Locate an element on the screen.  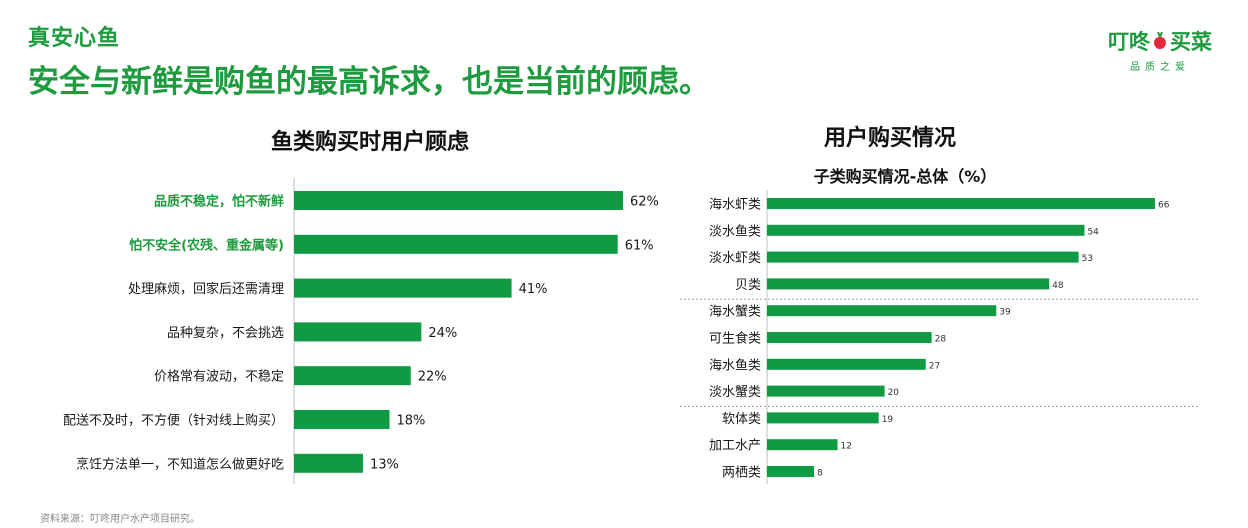
left-category-label: 配送不及时，不方便（针对线上购买） is located at coordinates (173, 421).